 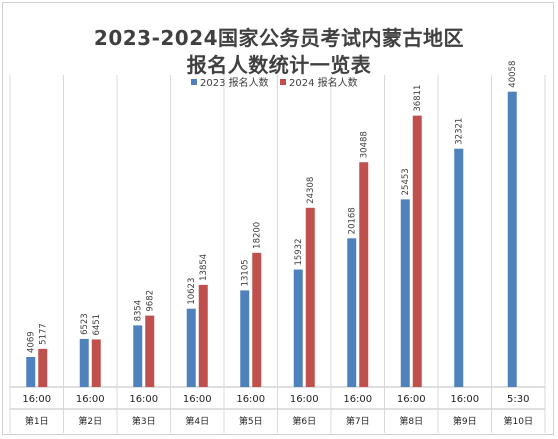 What do you see at coordinates (32, 342) in the screenshot?
I see `data-label: 4069` at bounding box center [32, 342].